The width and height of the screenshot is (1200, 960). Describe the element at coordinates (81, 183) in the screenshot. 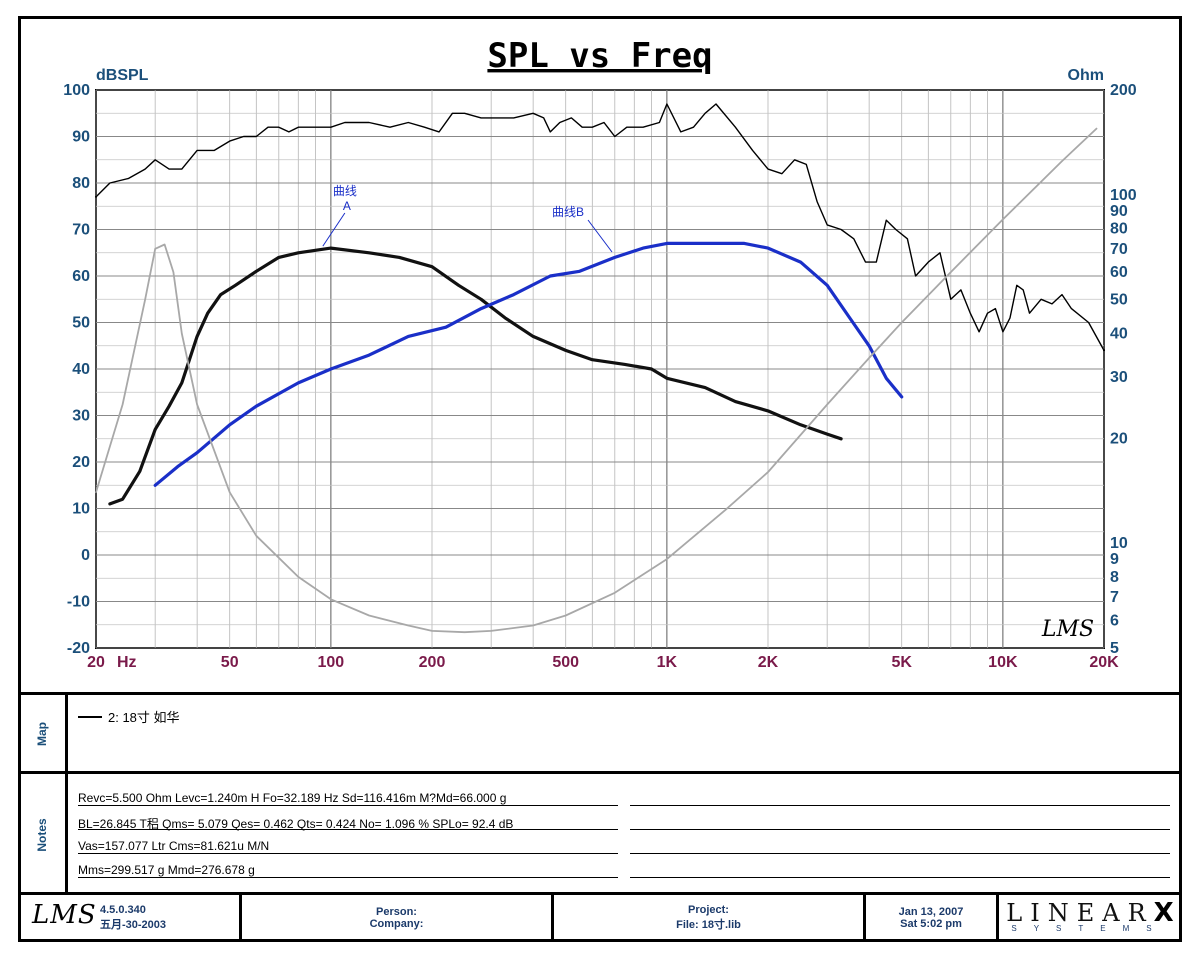

I see `y-tick-label-left: 80` at that location.